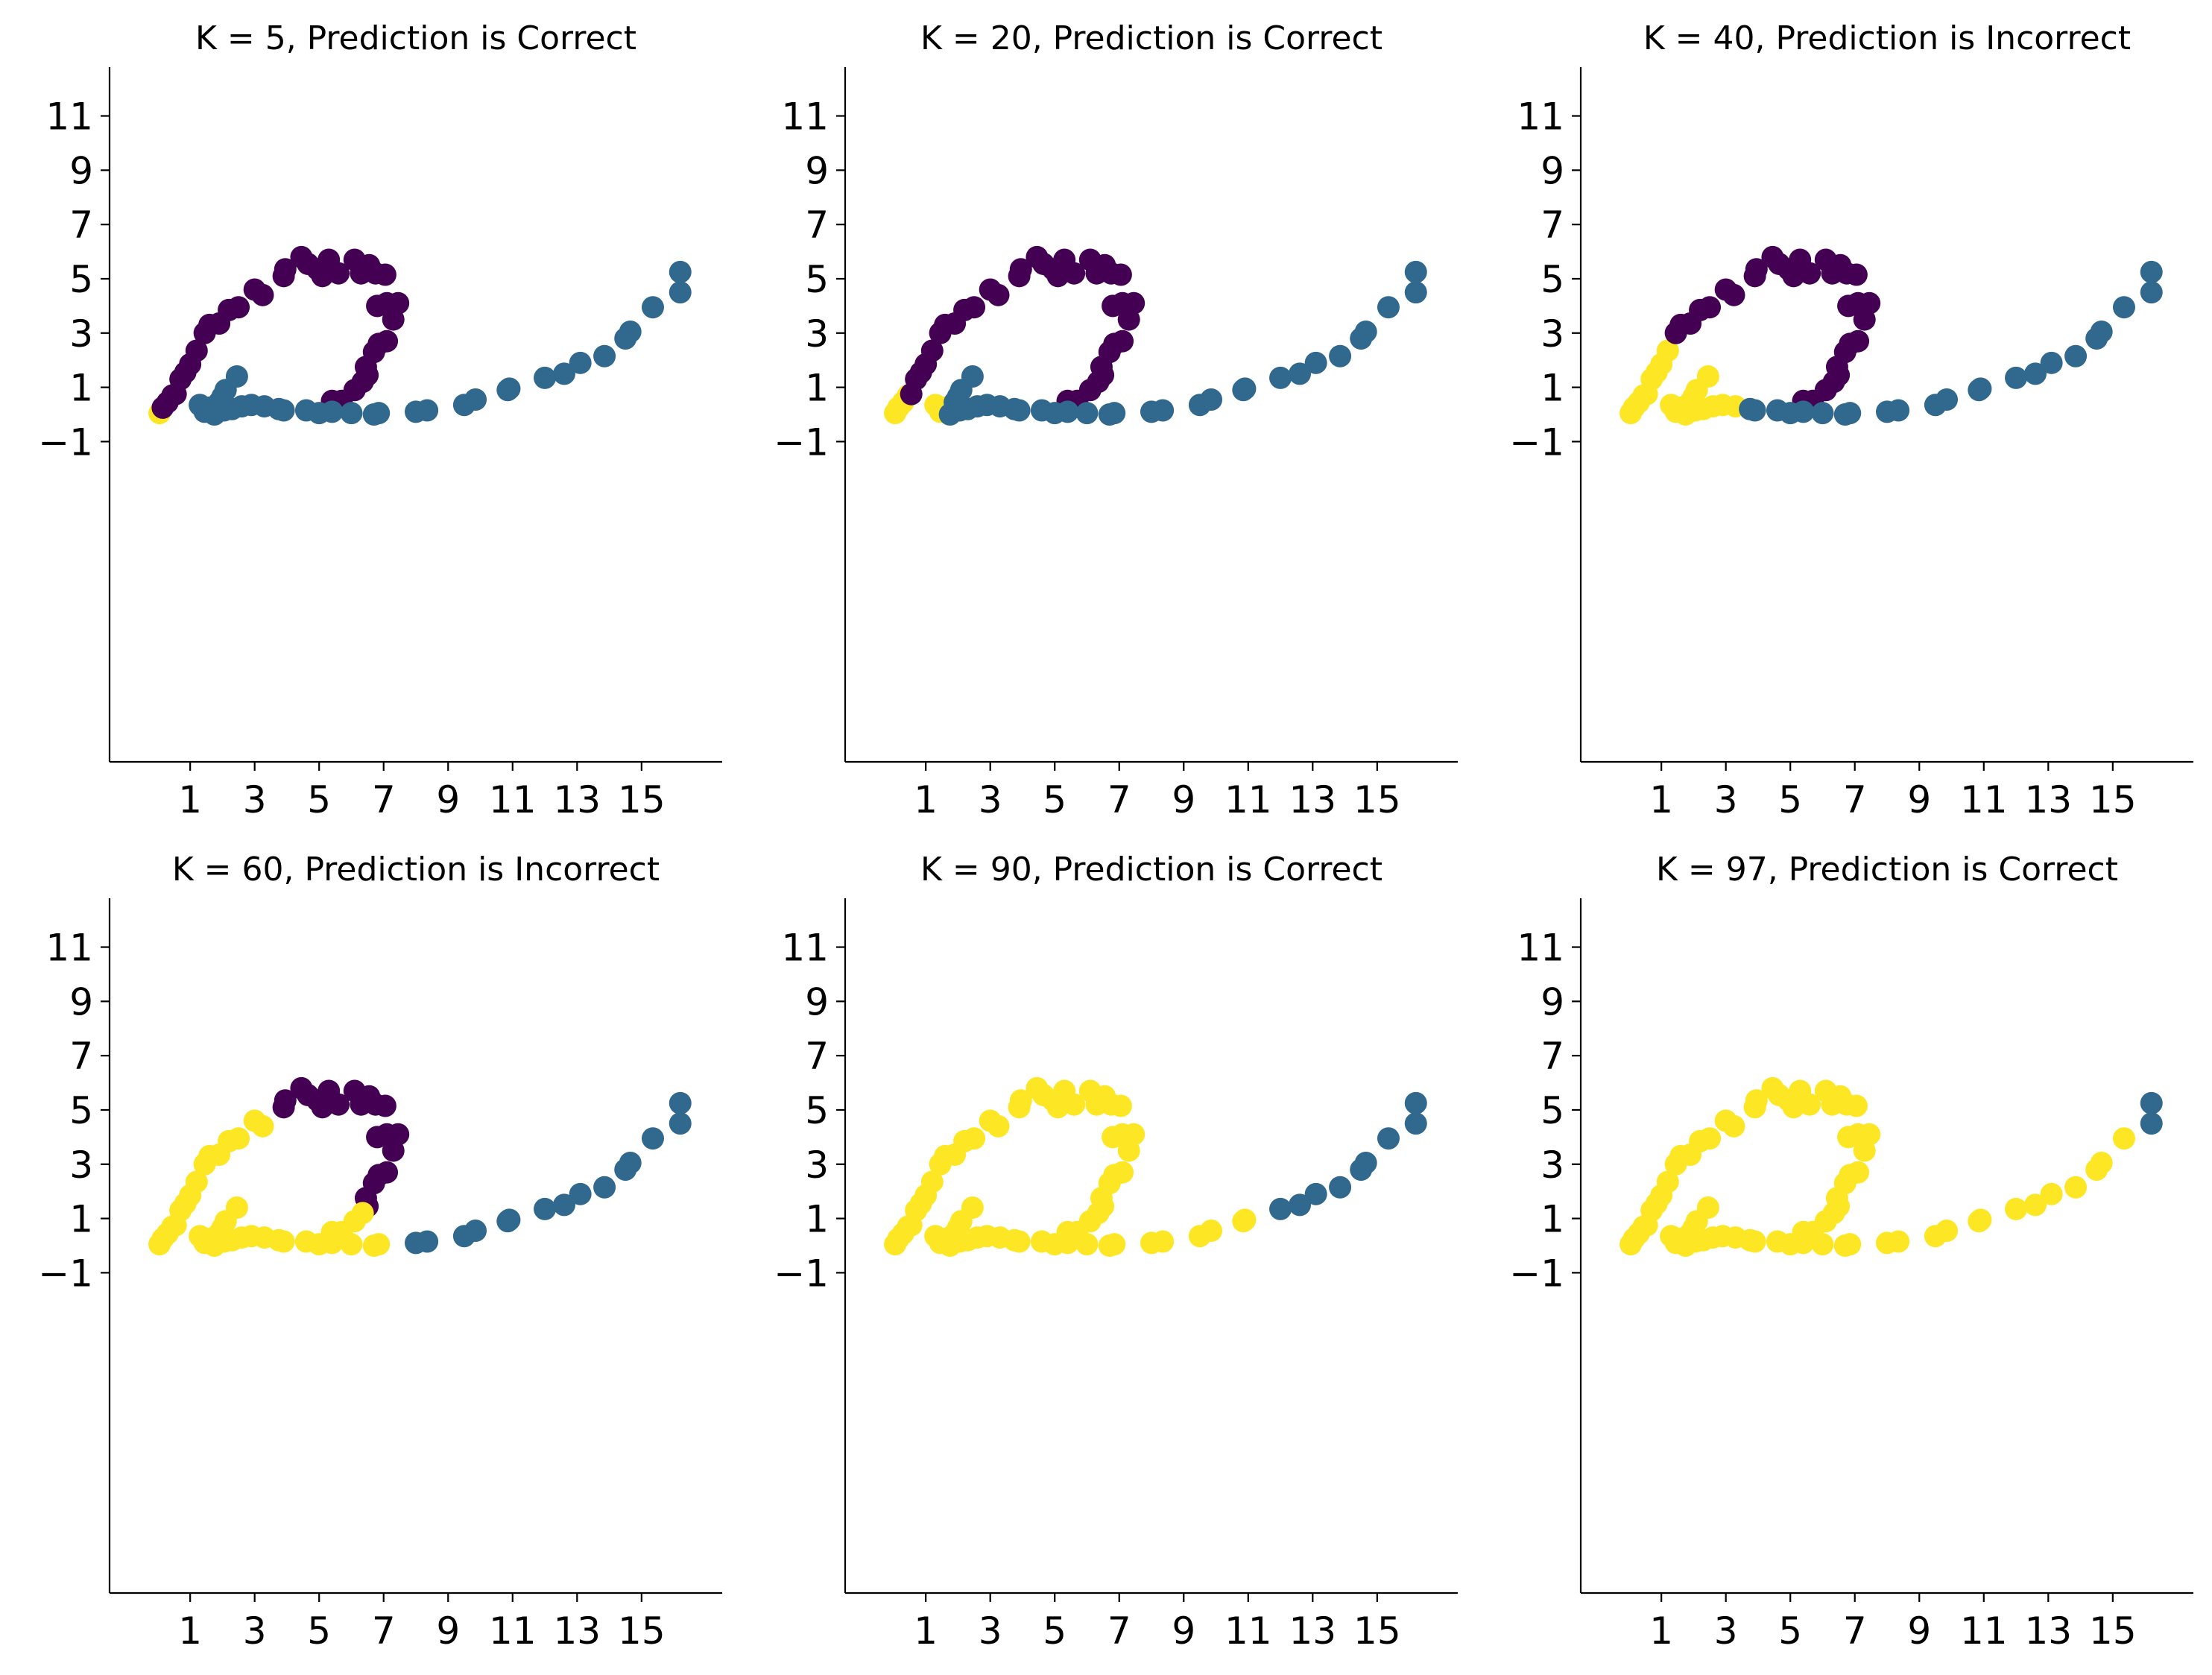 This screenshot has width=2212, height=1675. What do you see at coordinates (817, 225) in the screenshot?
I see `y-tick-label: 7` at bounding box center [817, 225].